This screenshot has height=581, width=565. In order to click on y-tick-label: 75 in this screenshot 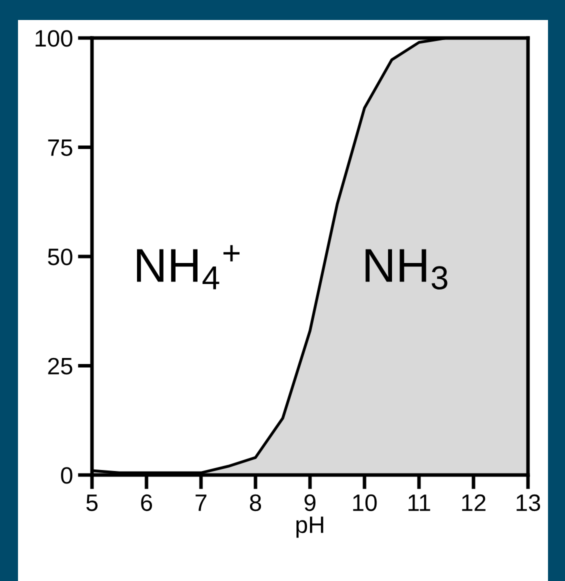, I will do `click(60, 148)`.